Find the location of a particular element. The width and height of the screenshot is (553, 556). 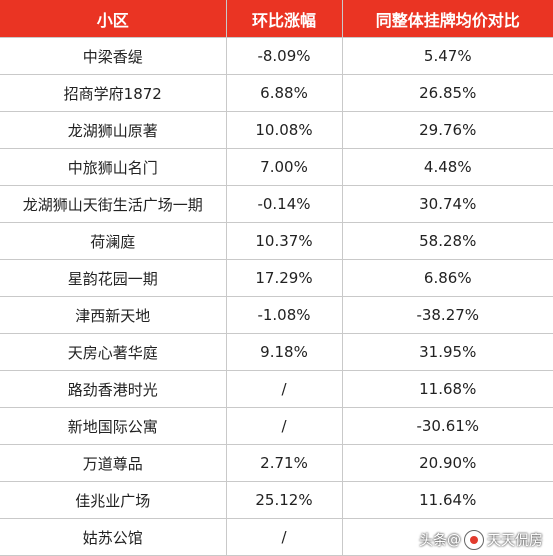

account-logo-icon is located at coordinates (474, 540).